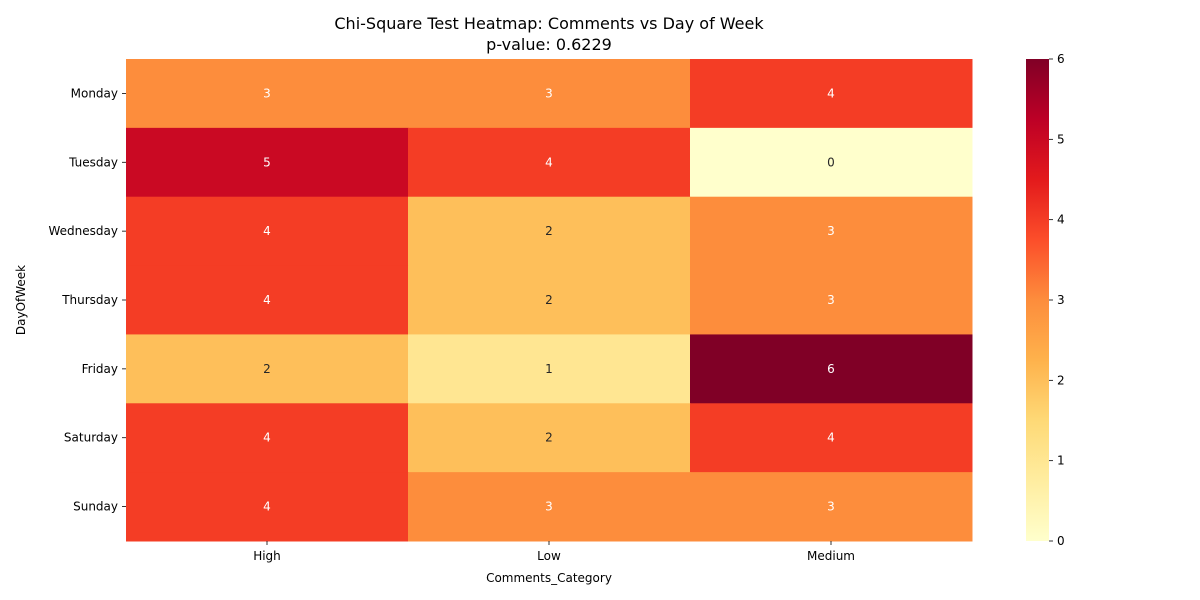 The width and height of the screenshot is (1200, 600). I want to click on colorbar-ticks: 0 1 2 3 4 5 6, so click(1057, 300).